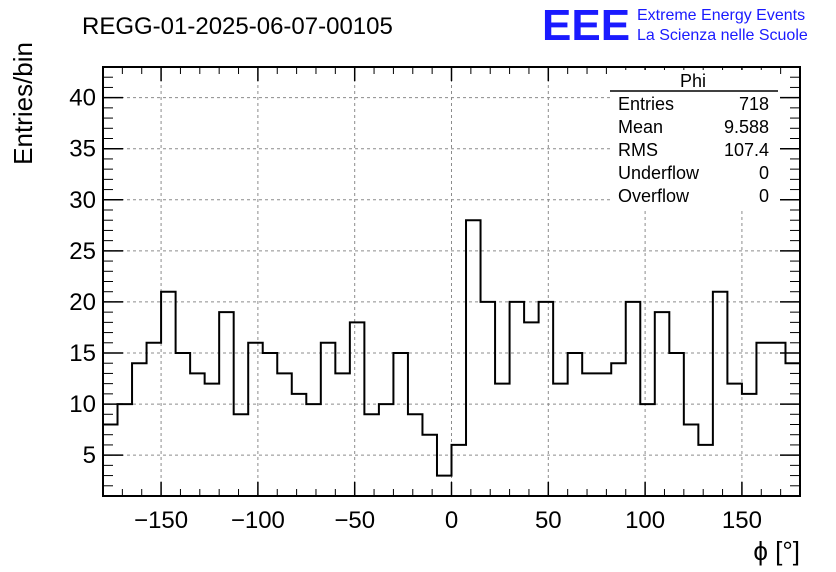 The height and width of the screenshot is (572, 836). Describe the element at coordinates (89, 455) in the screenshot. I see `y-tick-label: 5` at that location.